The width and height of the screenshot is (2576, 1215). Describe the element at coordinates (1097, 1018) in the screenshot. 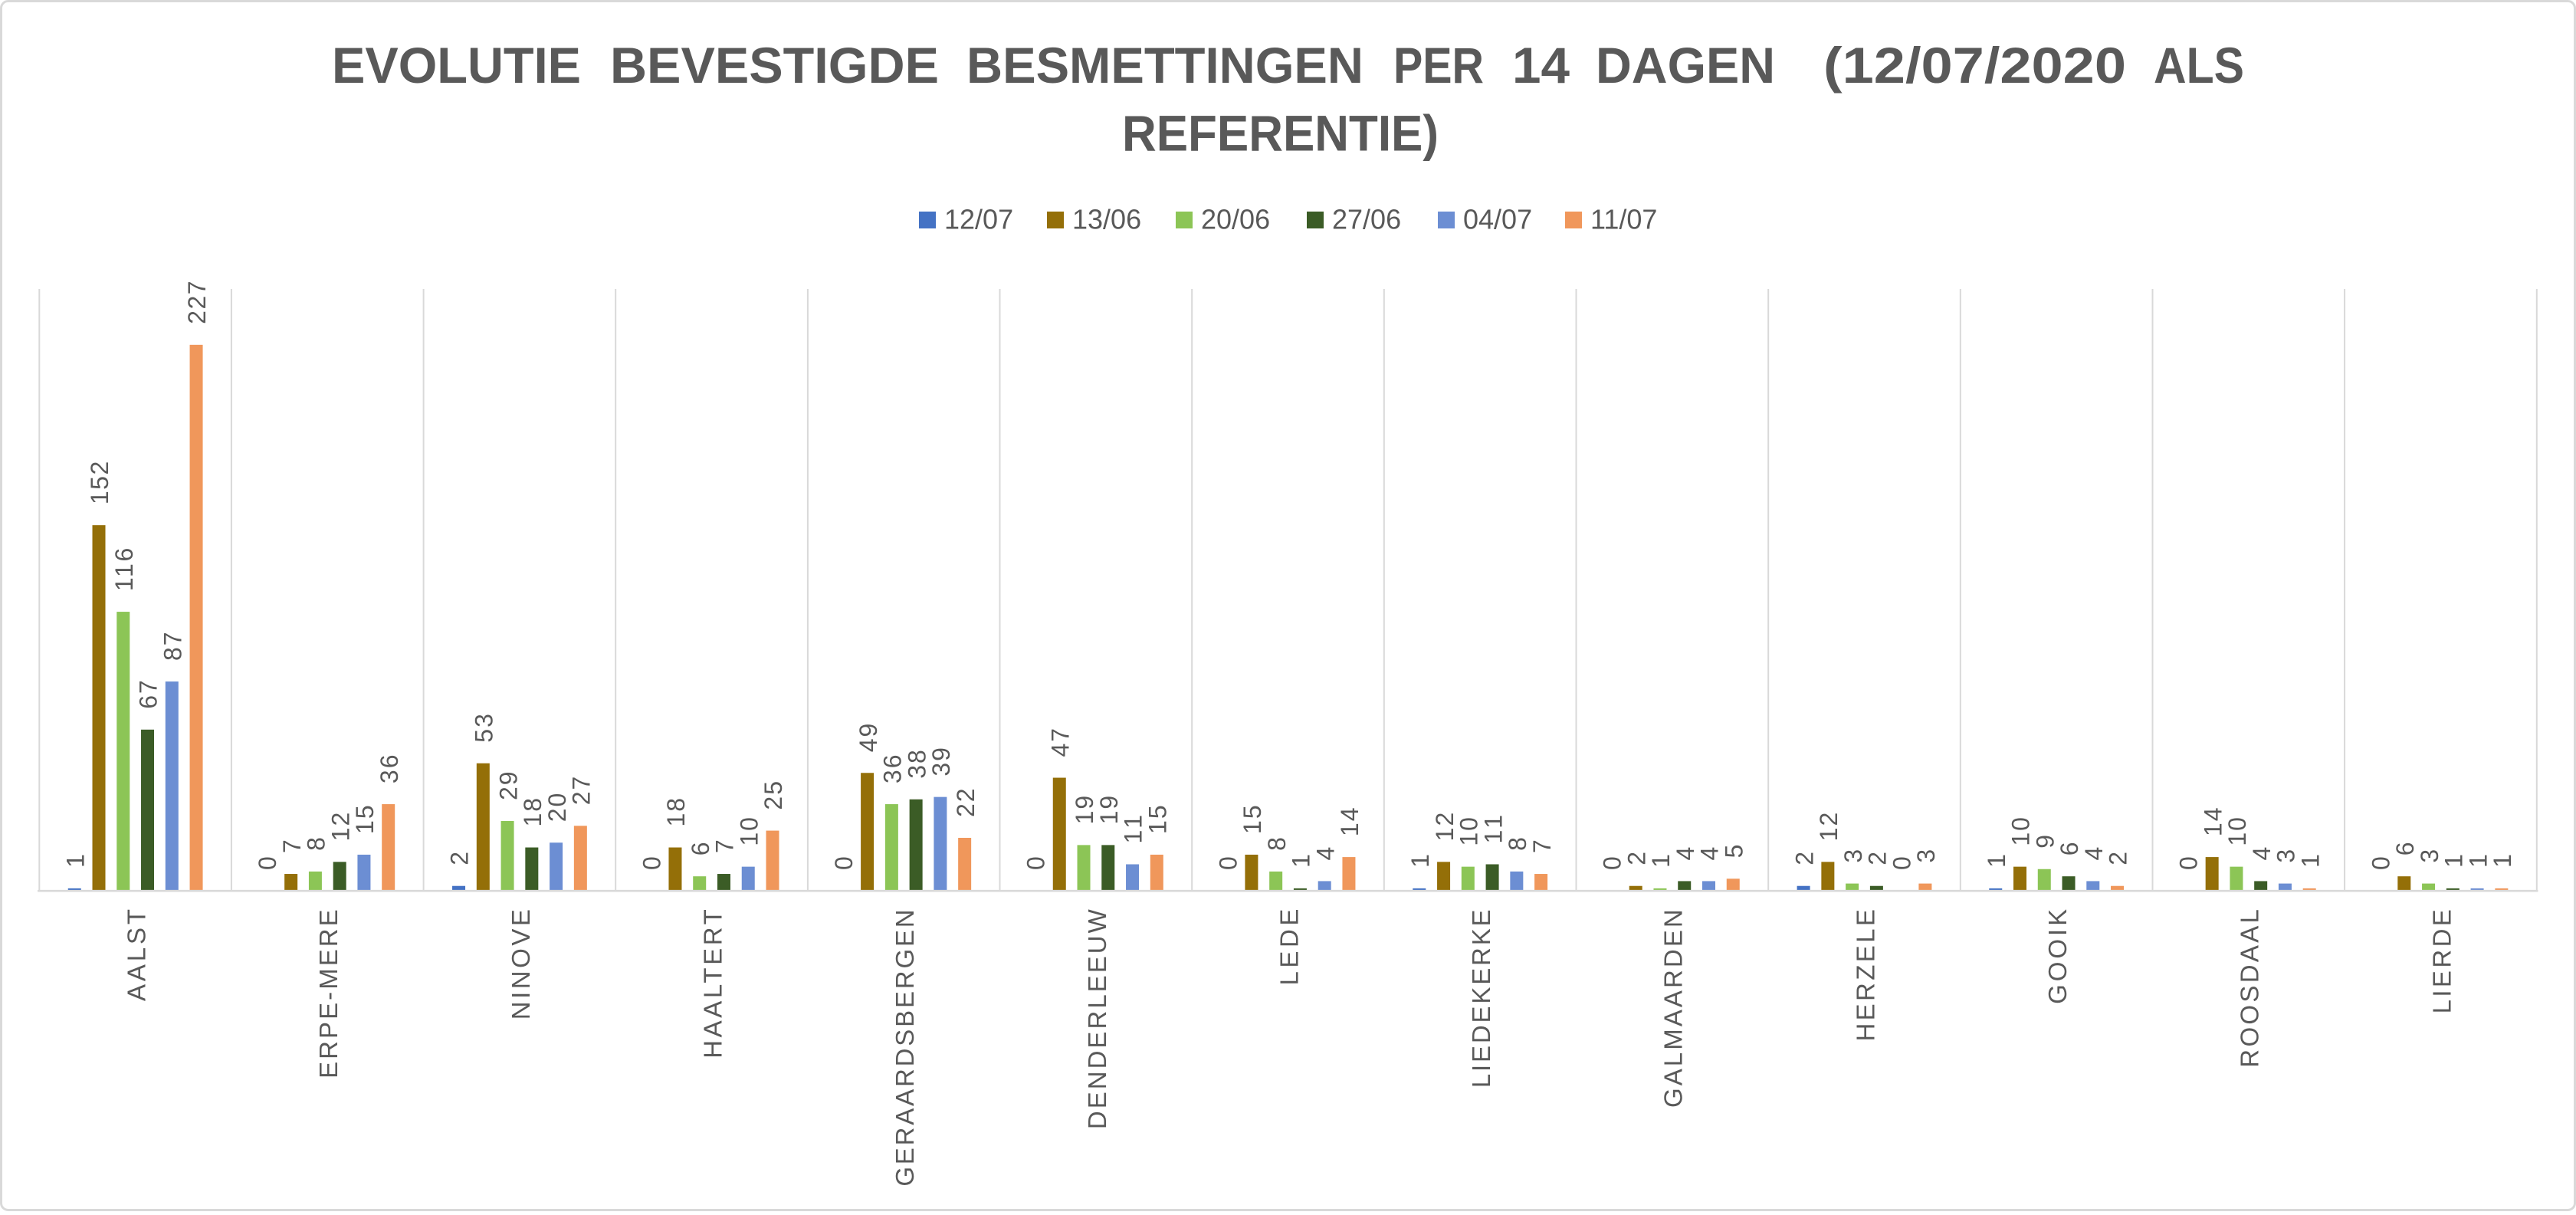

I see `svg-text: DENDERLEEUW` at that location.